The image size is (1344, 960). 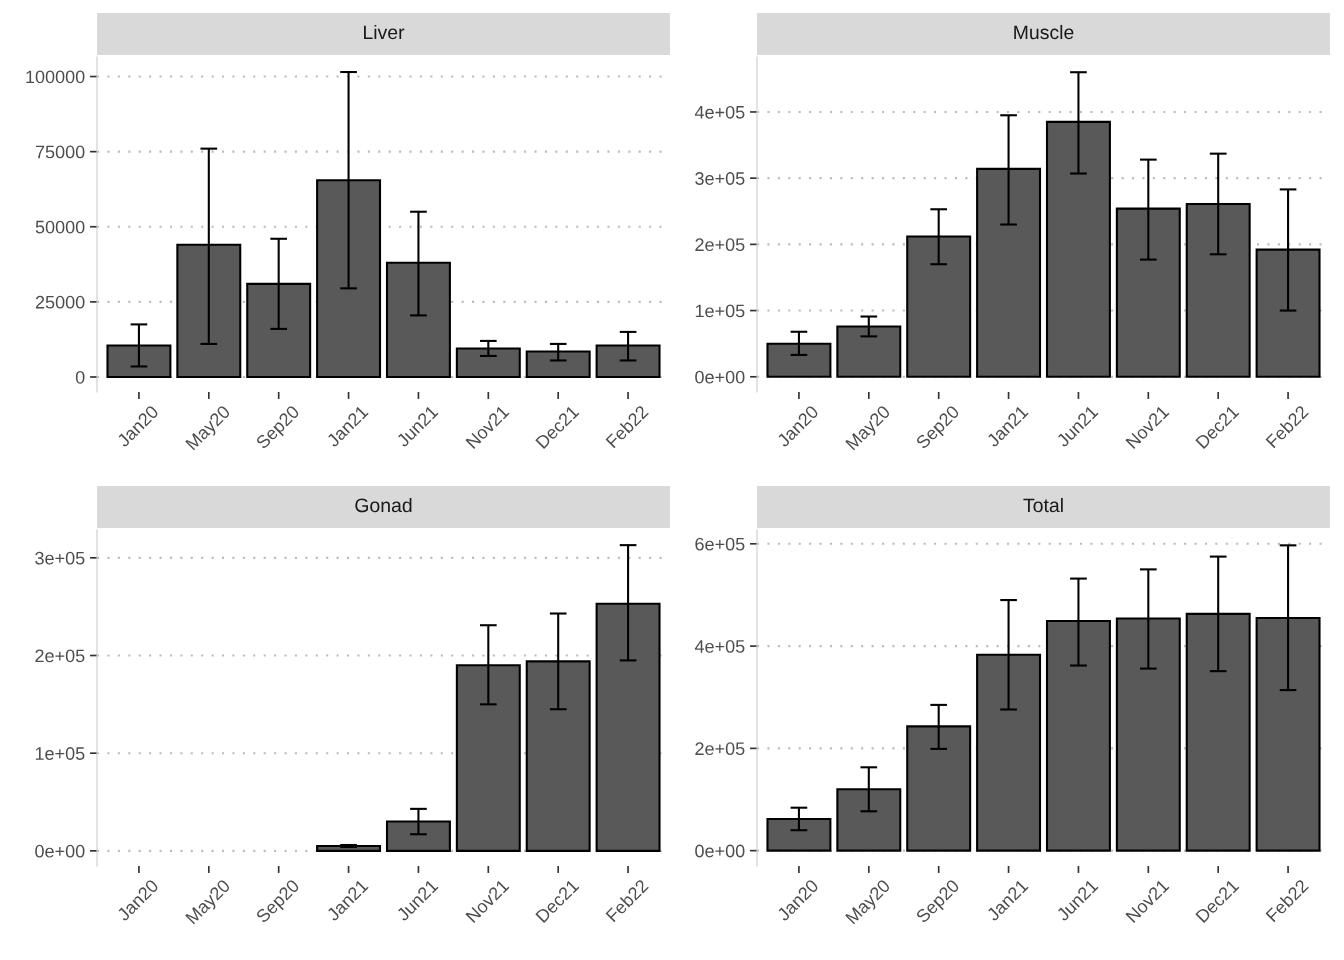 I want to click on y-tick-label: 25000, so click(x=60, y=302).